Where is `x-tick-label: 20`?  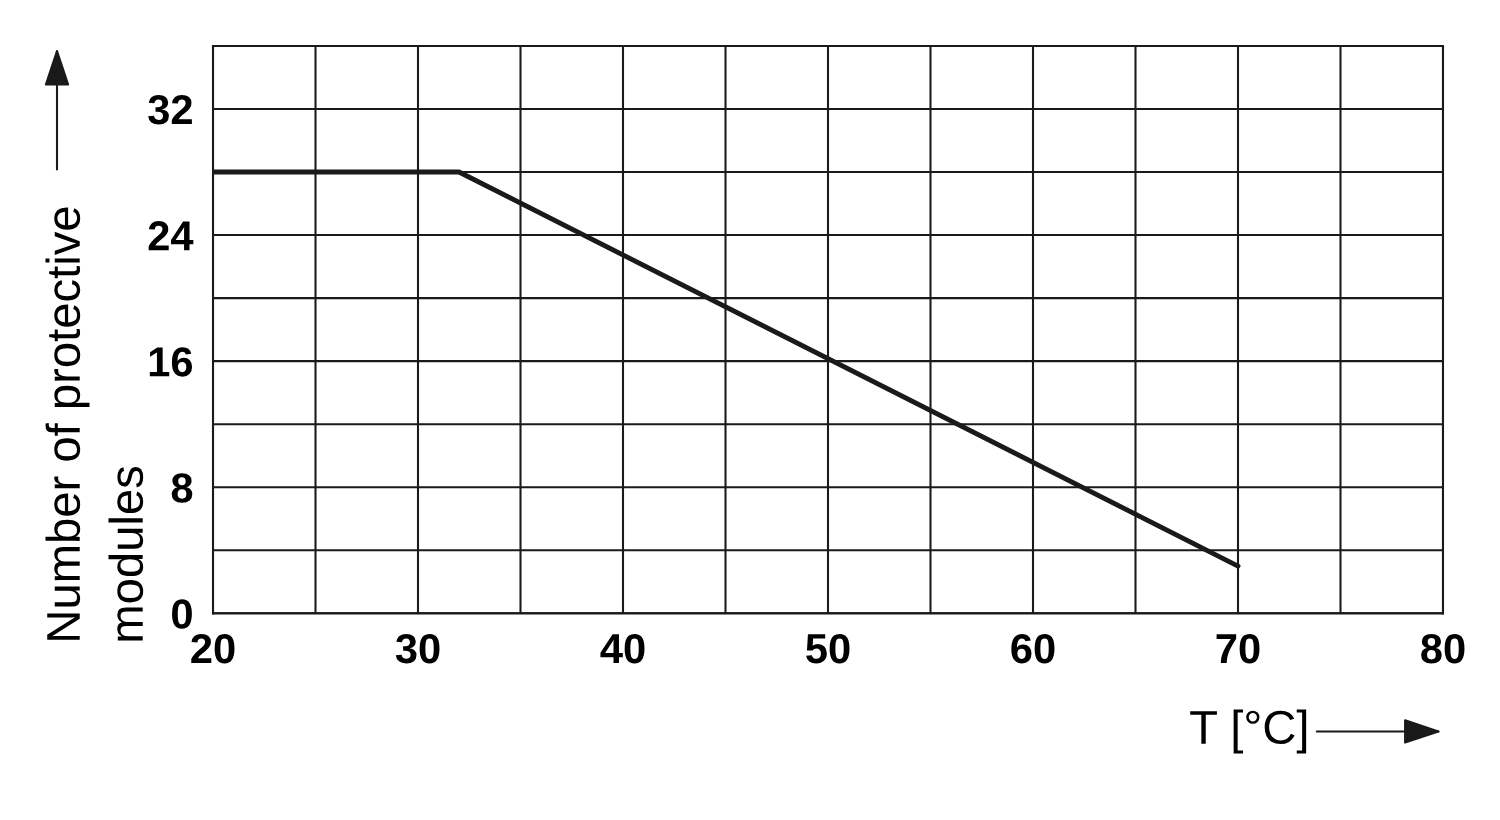
x-tick-label: 20 is located at coordinates (213, 648).